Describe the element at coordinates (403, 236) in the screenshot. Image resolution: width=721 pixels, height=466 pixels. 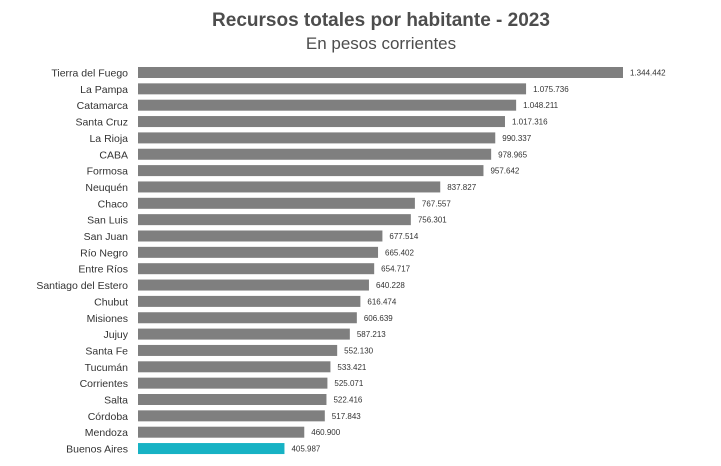
I see `value-label: 677.514` at that location.